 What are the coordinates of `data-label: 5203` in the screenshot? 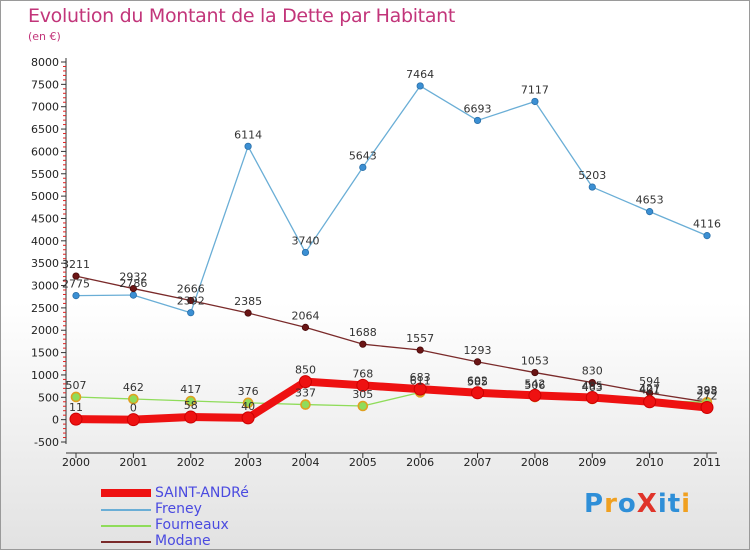 It's located at (592, 175).